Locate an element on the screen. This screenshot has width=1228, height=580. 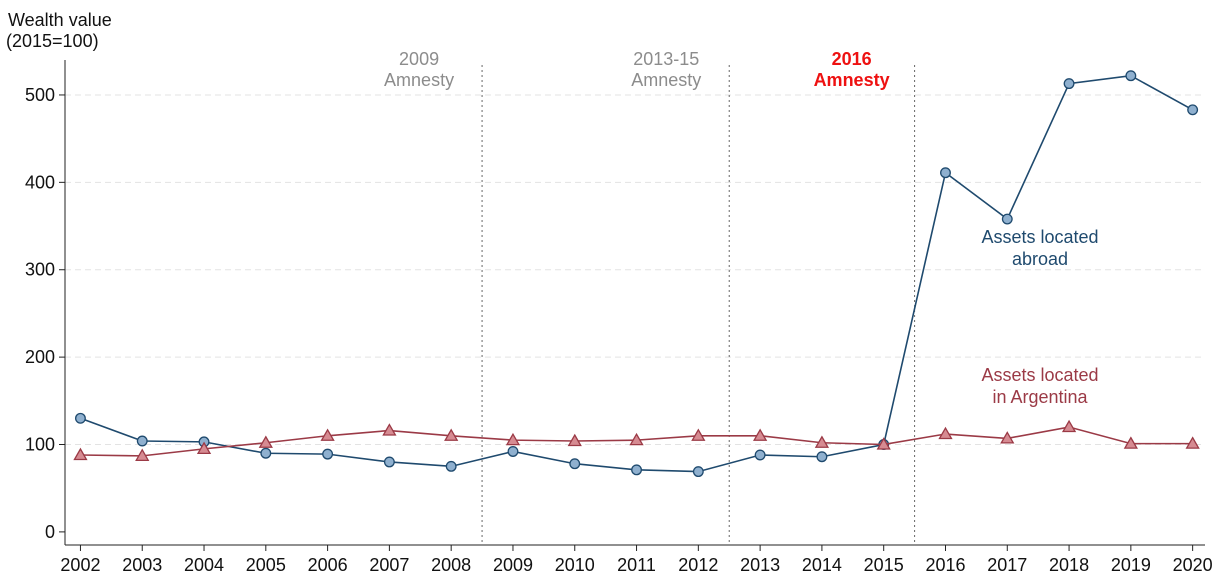
y-tick-label: 100 is located at coordinates (40, 445).